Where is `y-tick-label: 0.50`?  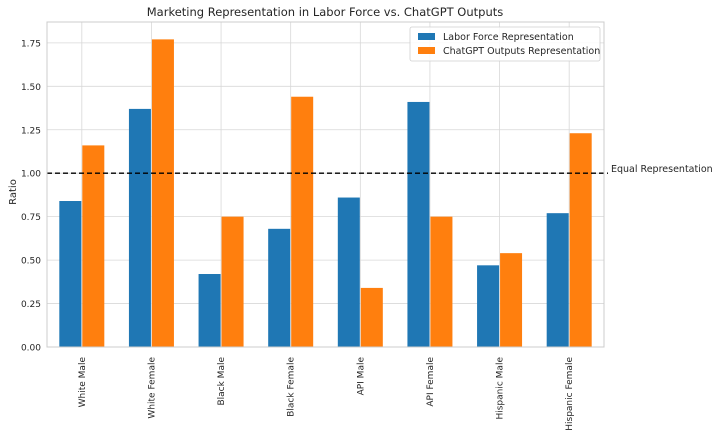 y-tick-label: 0.50 is located at coordinates (31, 262).